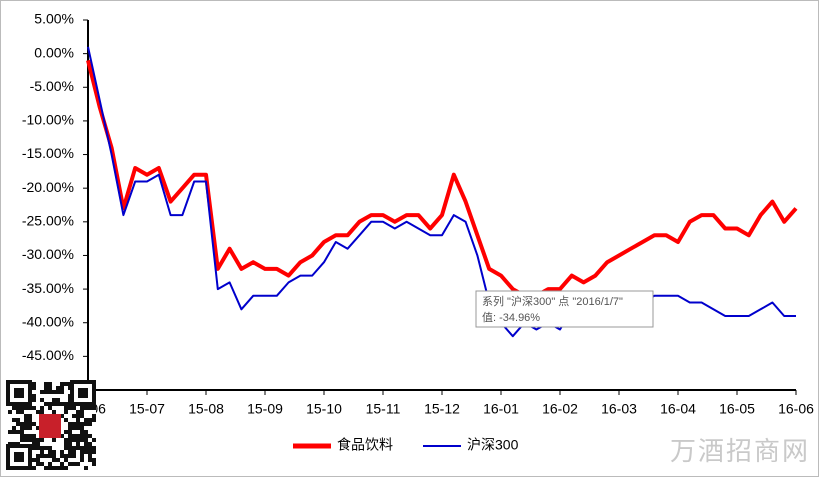 This screenshot has height=477, width=819. What do you see at coordinates (52, 86) in the screenshot?
I see `y-tick-label: -5.00%` at bounding box center [52, 86].